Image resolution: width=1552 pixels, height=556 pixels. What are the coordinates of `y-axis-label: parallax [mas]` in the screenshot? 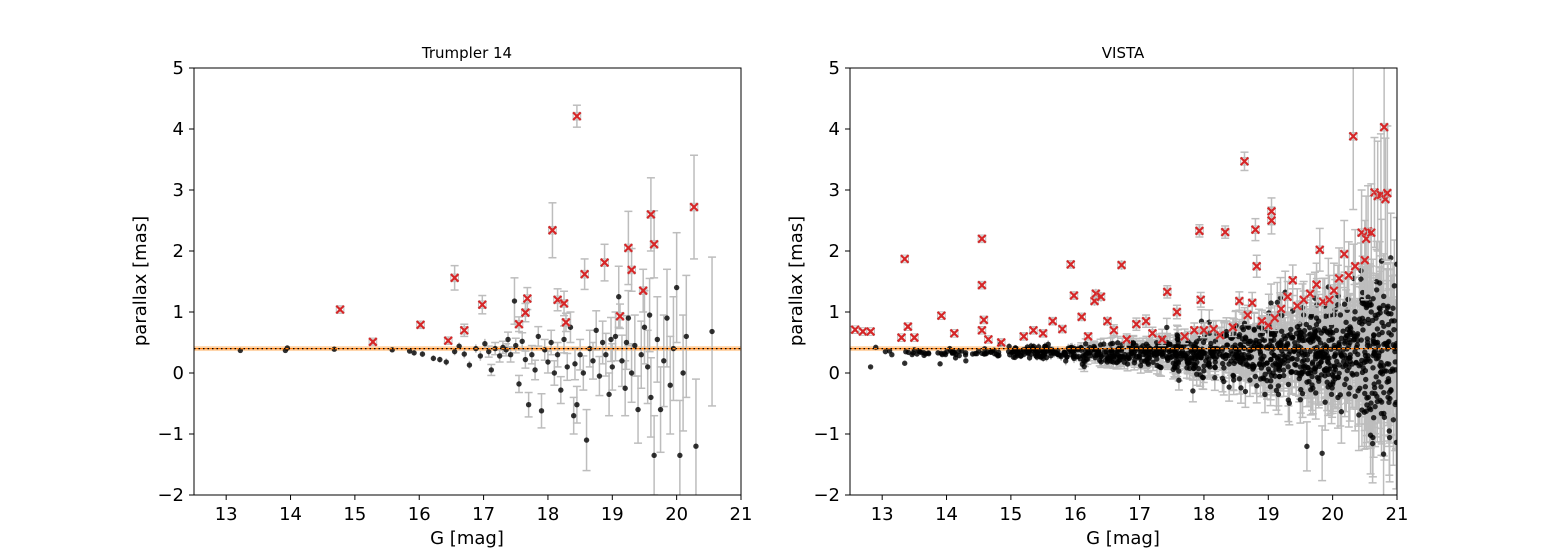 It's located at (140, 281).